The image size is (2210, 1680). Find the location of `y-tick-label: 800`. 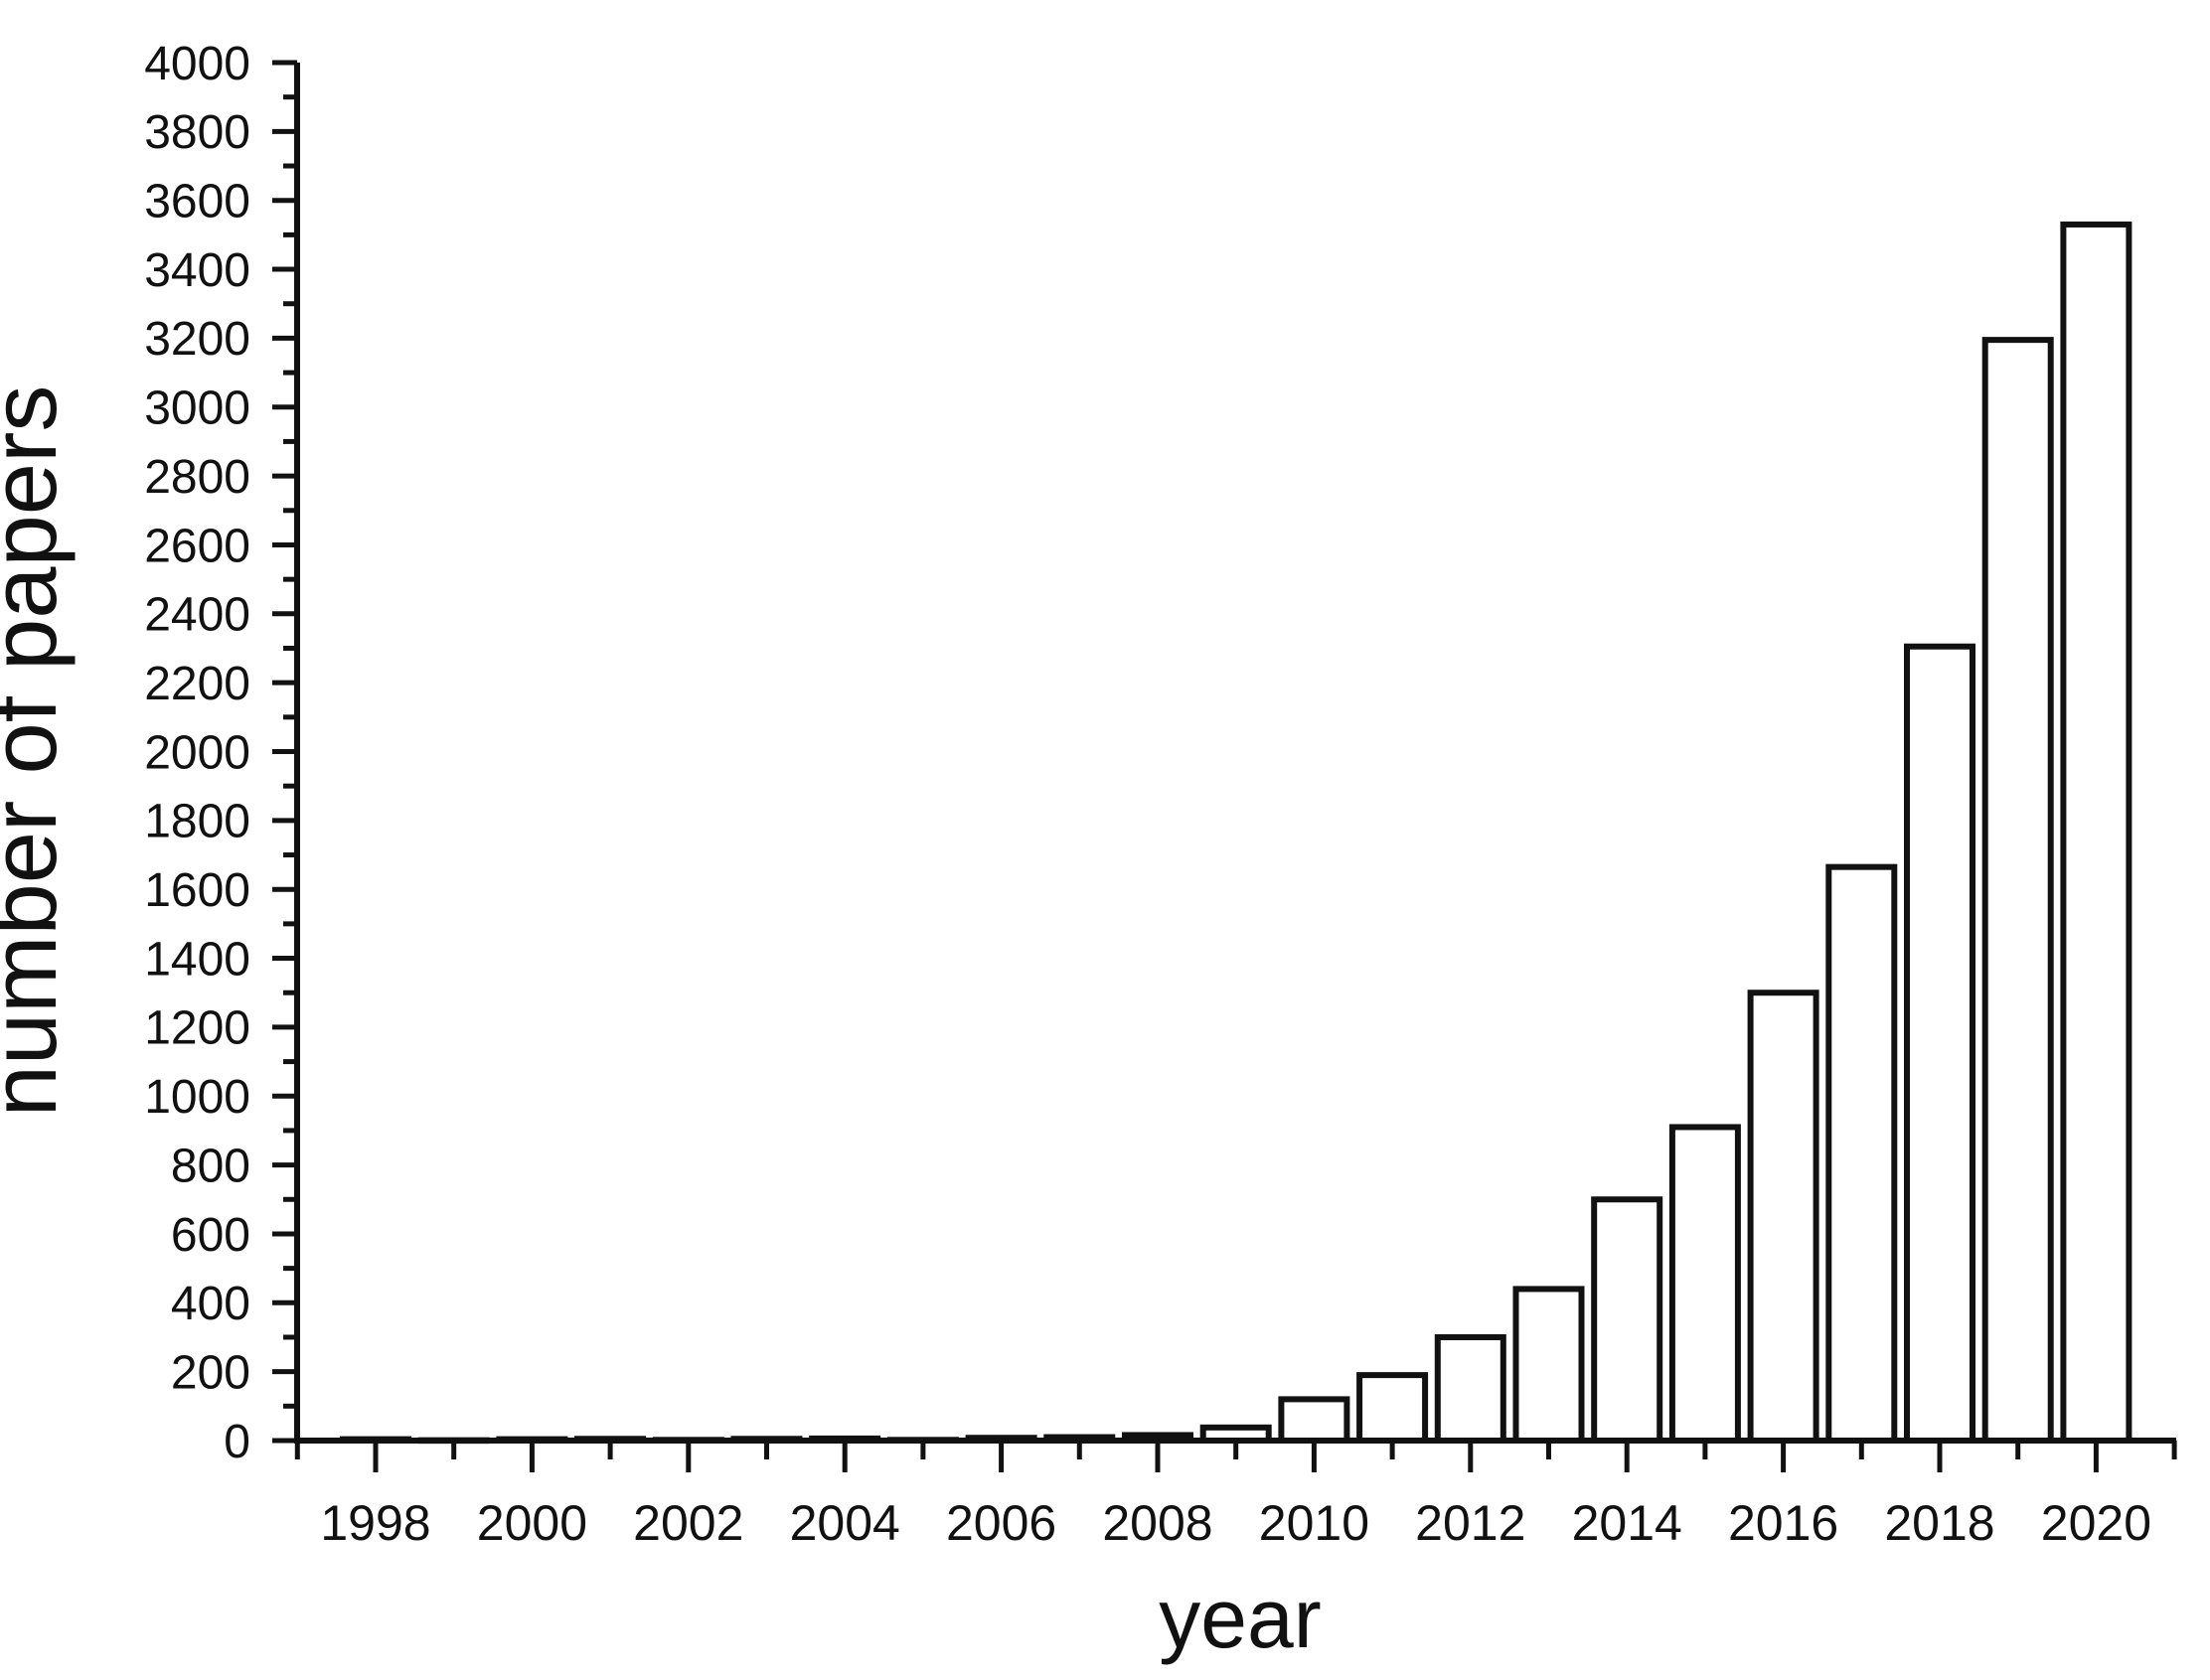

y-tick-label: 800 is located at coordinates (210, 1166).